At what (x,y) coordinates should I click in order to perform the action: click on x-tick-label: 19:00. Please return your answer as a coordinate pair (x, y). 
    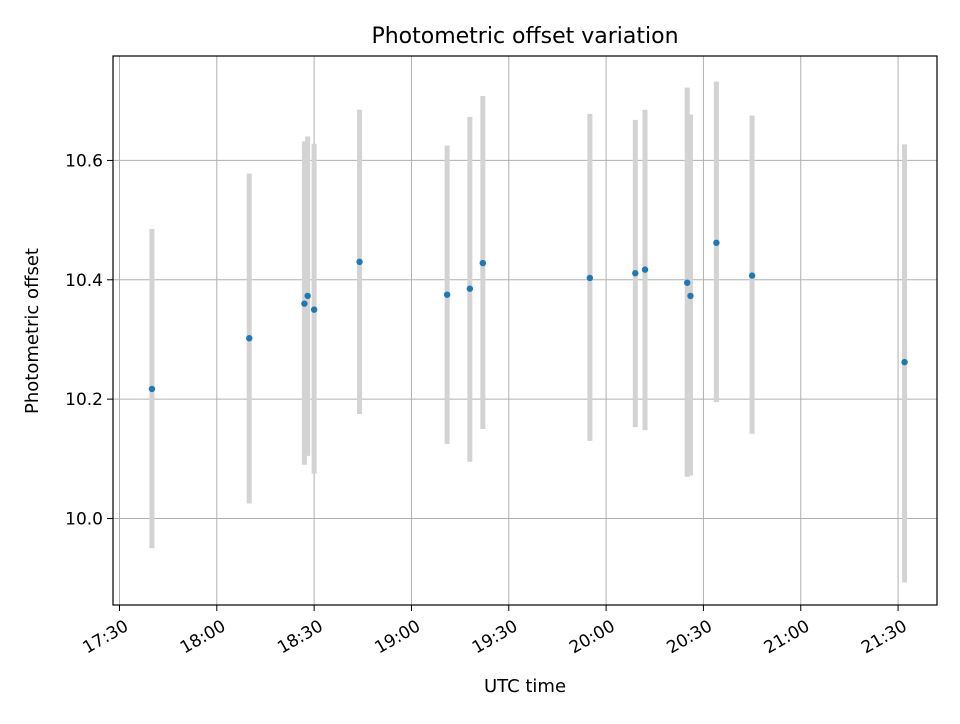
    Looking at the image, I should click on (398, 637).